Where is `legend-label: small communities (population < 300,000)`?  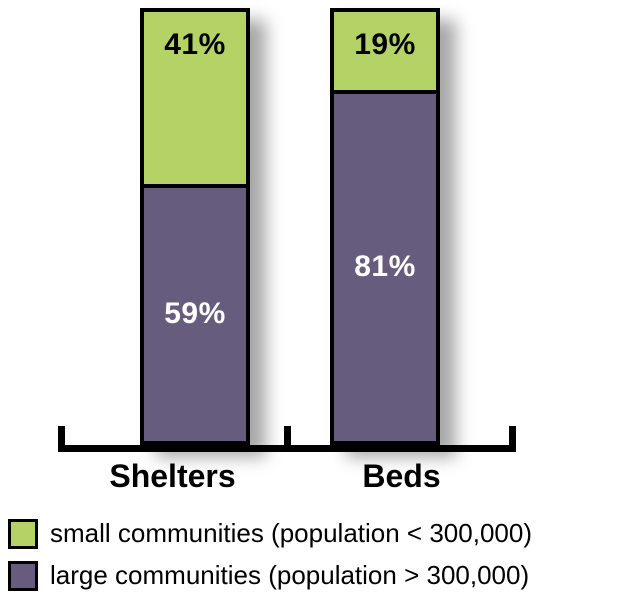 legend-label: small communities (population < 300,000) is located at coordinates (291, 533).